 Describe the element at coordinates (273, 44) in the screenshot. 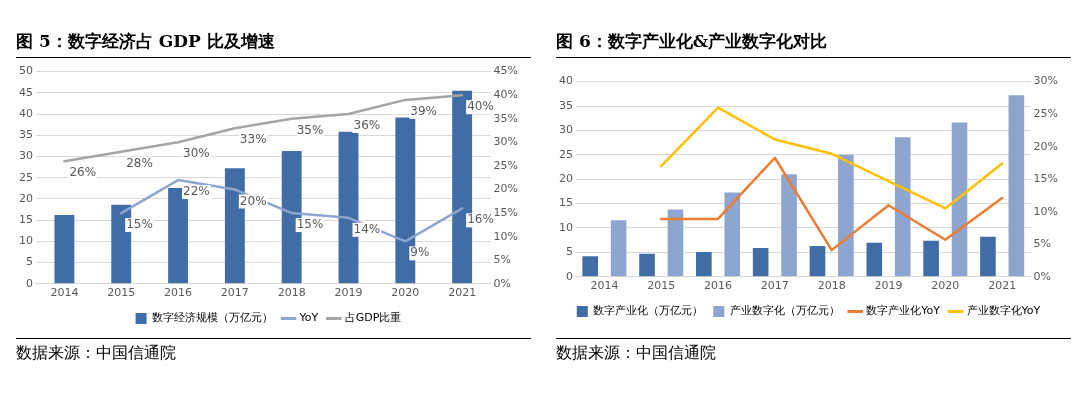

I see `chart-title: 图 5：数字经济占 GDP 比及增速` at that location.